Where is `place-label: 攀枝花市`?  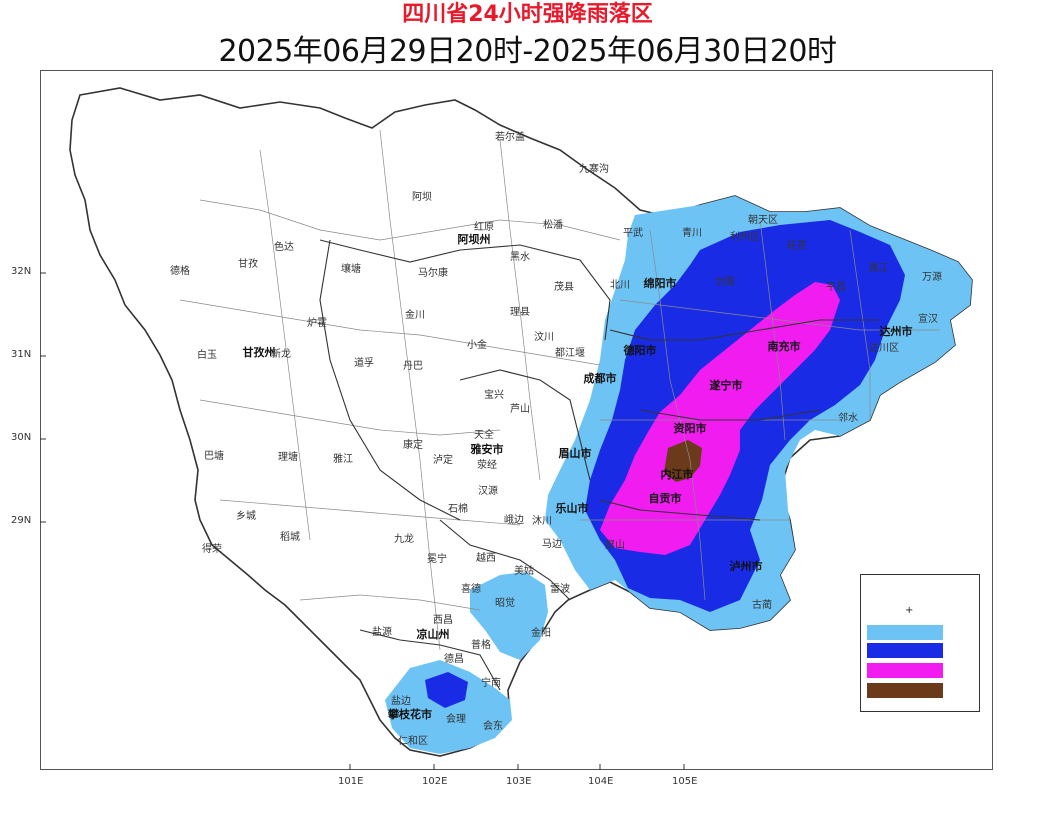
place-label: 攀枝花市 is located at coordinates (409, 714).